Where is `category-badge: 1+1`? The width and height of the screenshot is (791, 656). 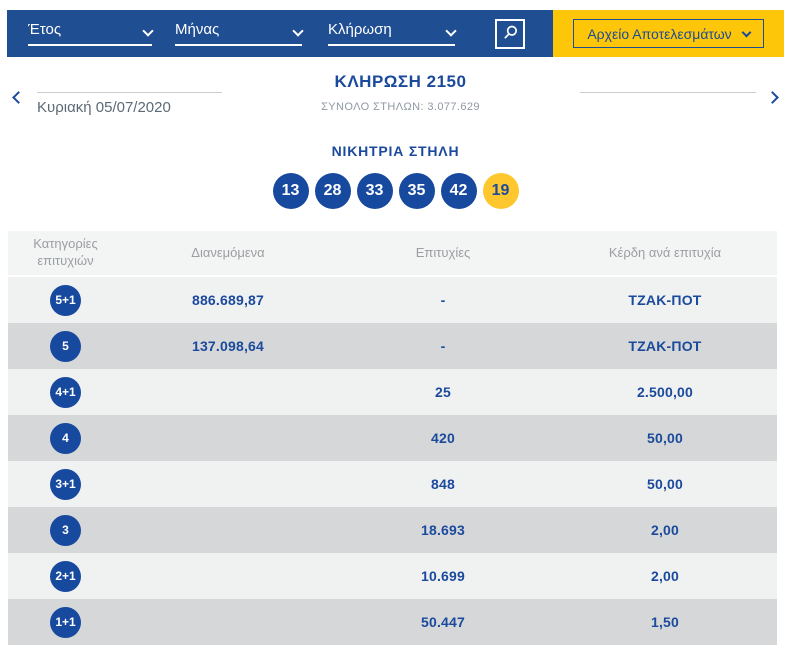 category-badge: 1+1 is located at coordinates (65, 622).